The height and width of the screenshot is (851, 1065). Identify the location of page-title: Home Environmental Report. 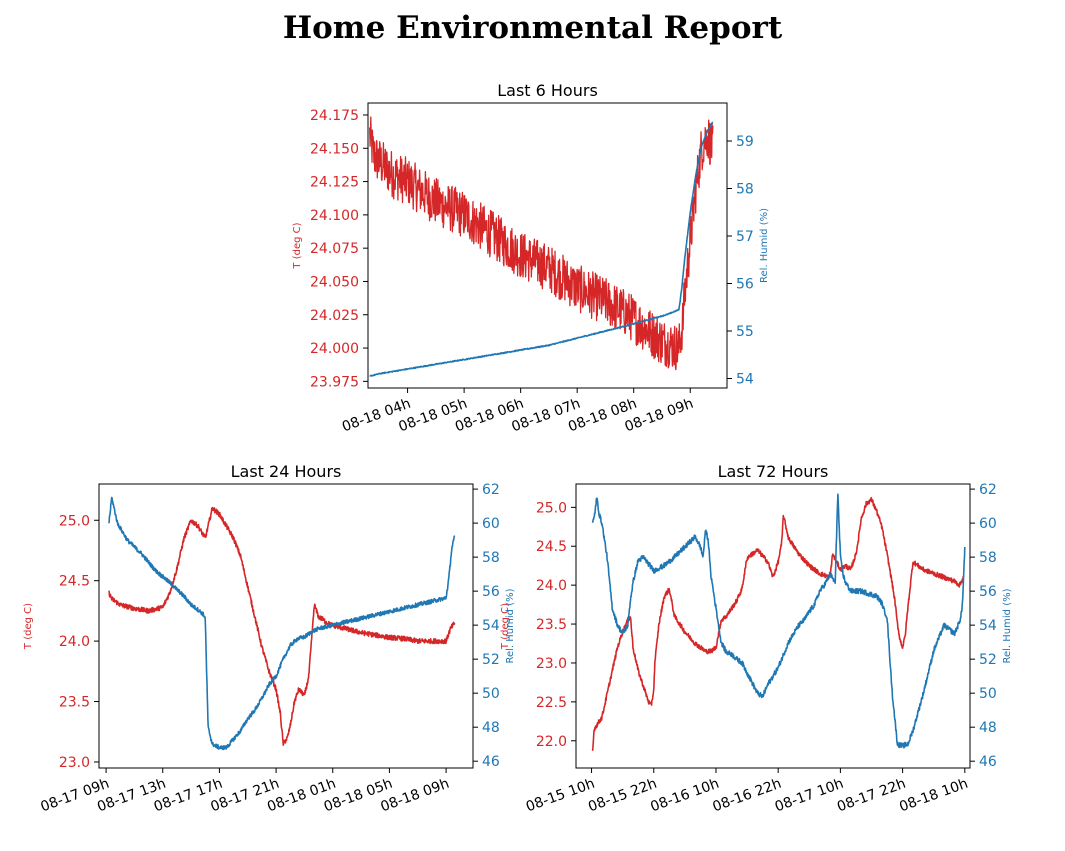
(532, 28).